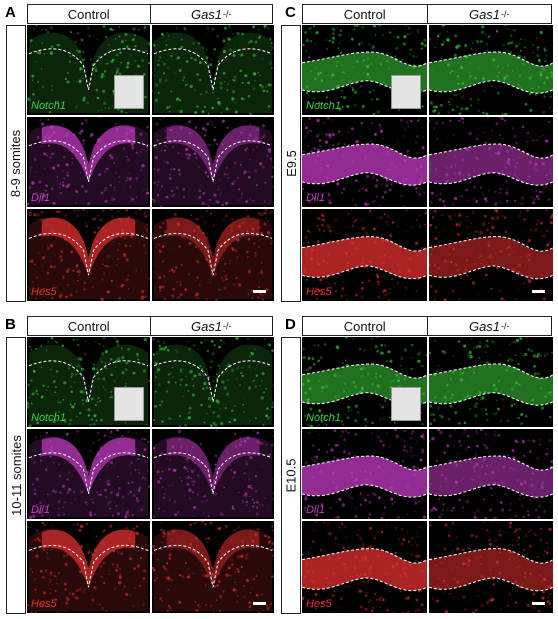 Image resolution: width=558 pixels, height=619 pixels. I want to click on panel-letter-d: D, so click(290, 324).